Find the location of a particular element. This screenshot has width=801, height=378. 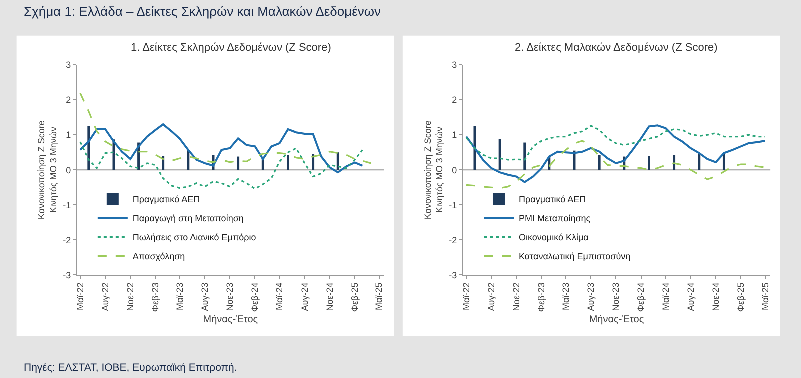

legend-label: PMI Μεταποίησης is located at coordinates (555, 219).